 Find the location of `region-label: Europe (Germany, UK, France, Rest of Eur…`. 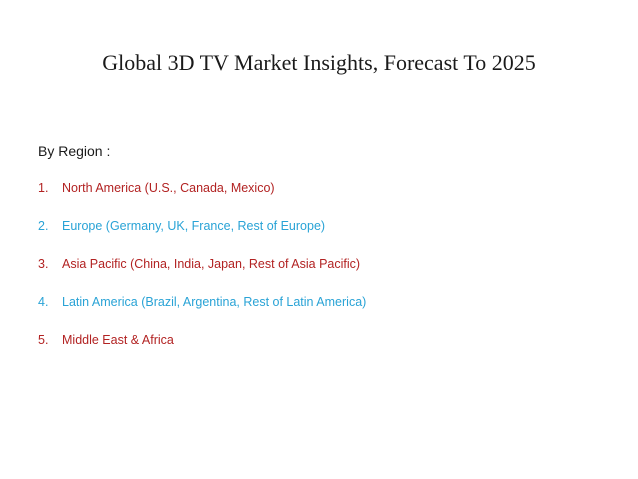

region-label: Europe (Germany, UK, France, Rest of Eur… is located at coordinates (194, 226).